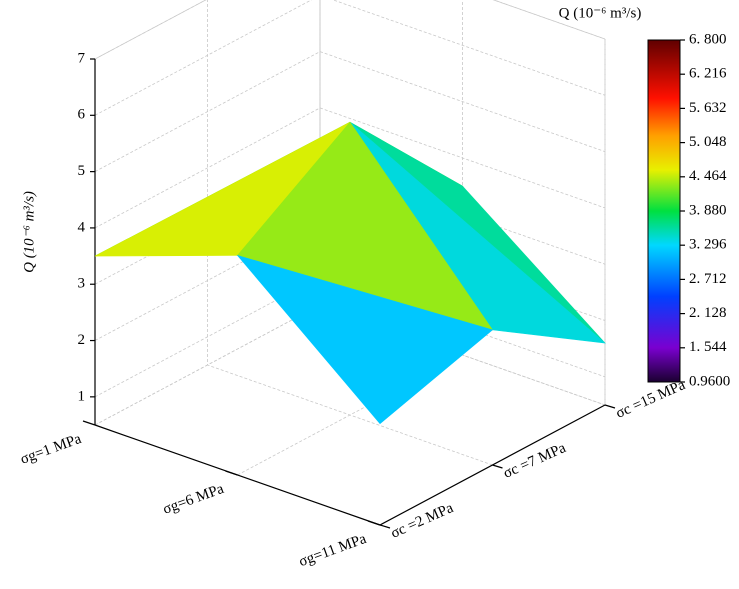 The image size is (739, 589). Describe the element at coordinates (664, 211) in the screenshot. I see `colorbar` at that location.